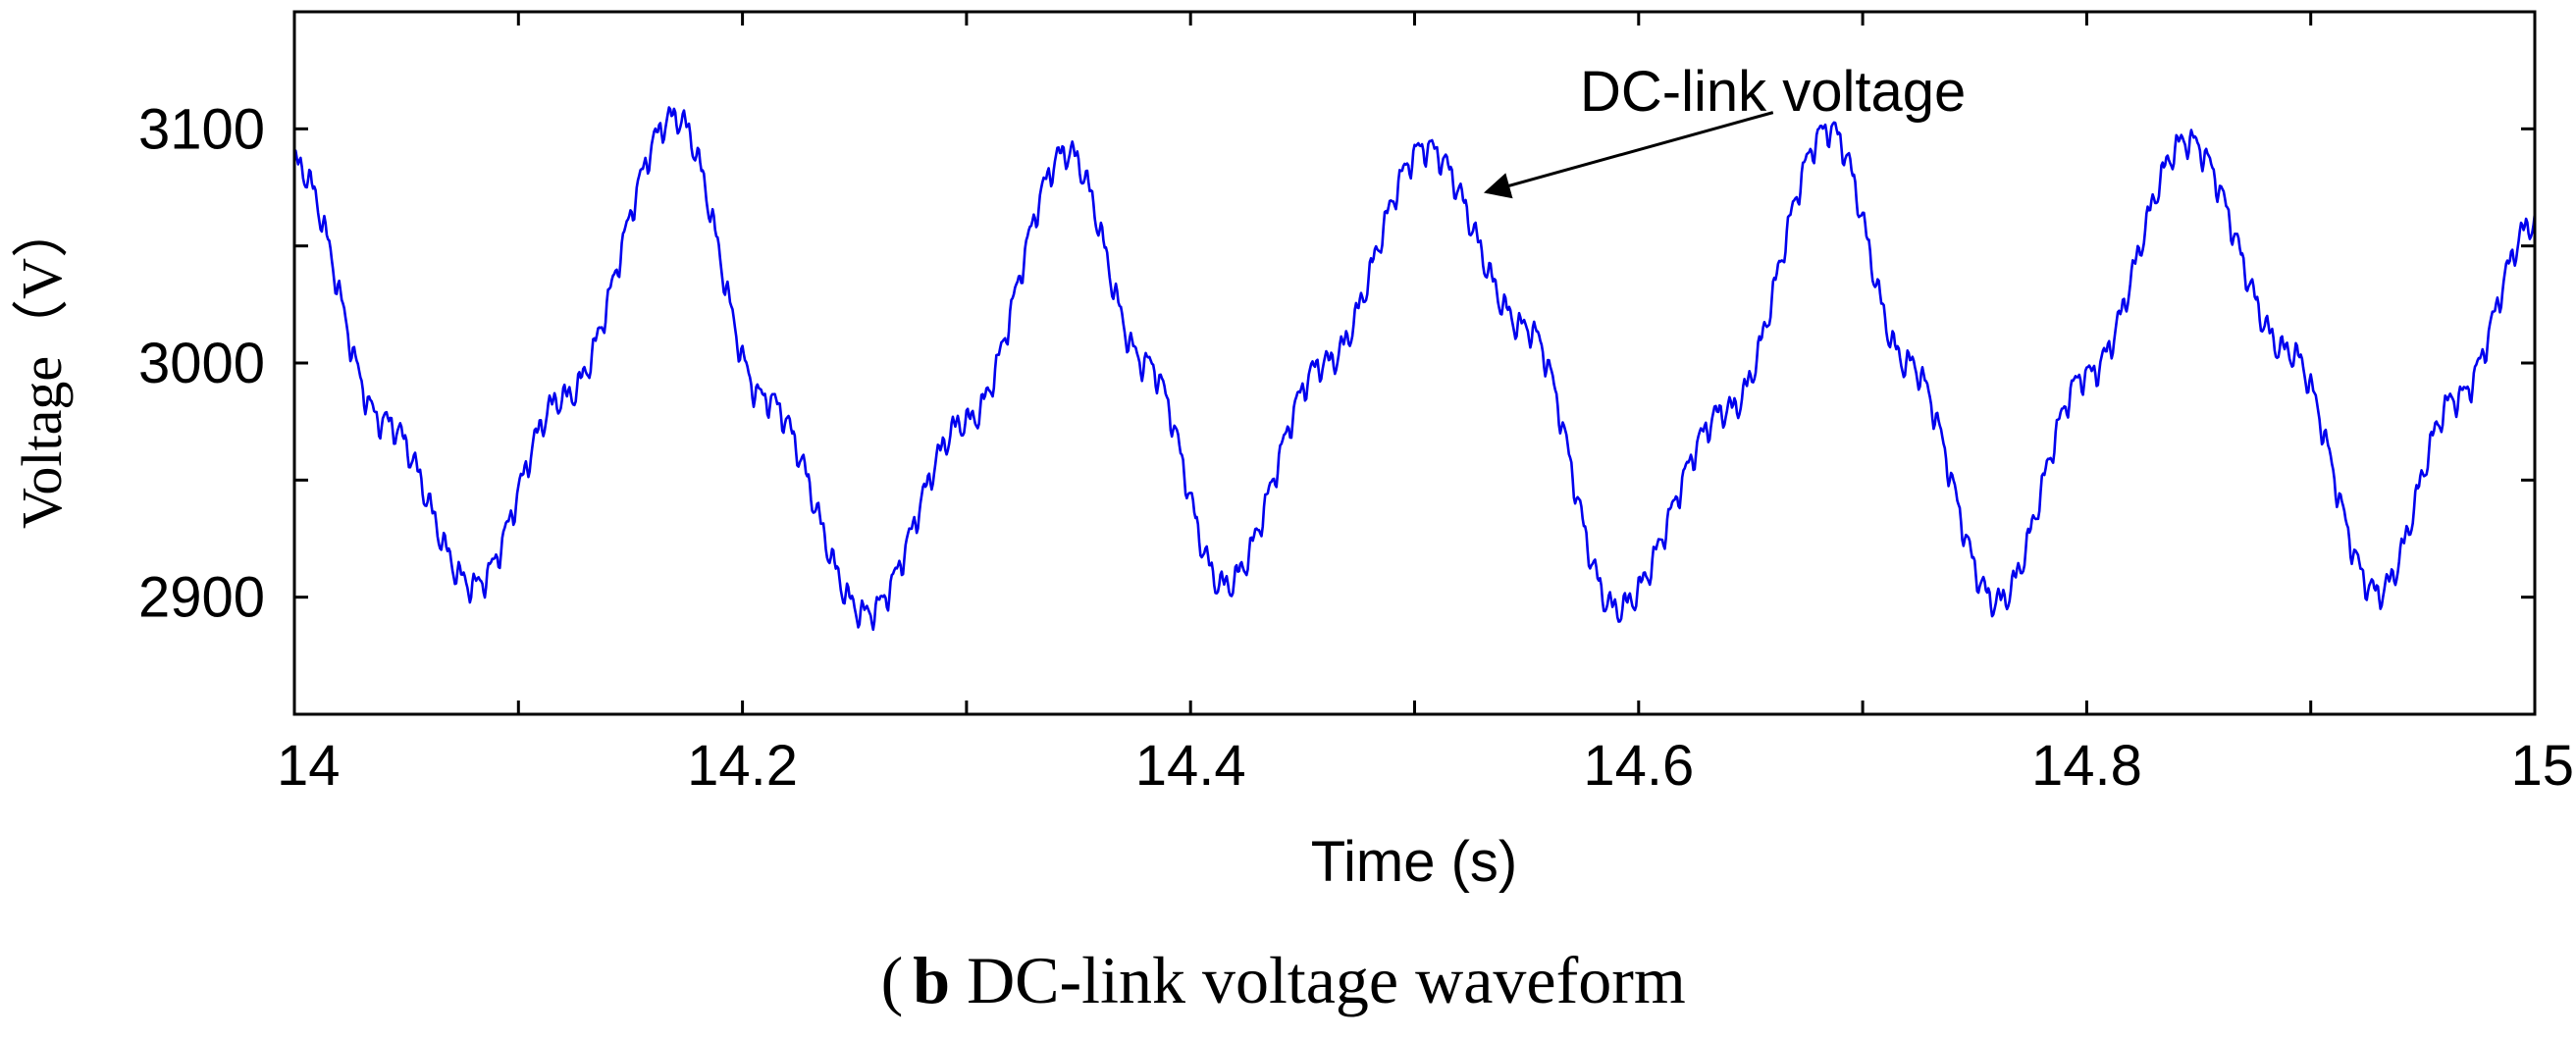  I want to click on y-tick-labels: 2900 3000 3100, so click(201, 363).